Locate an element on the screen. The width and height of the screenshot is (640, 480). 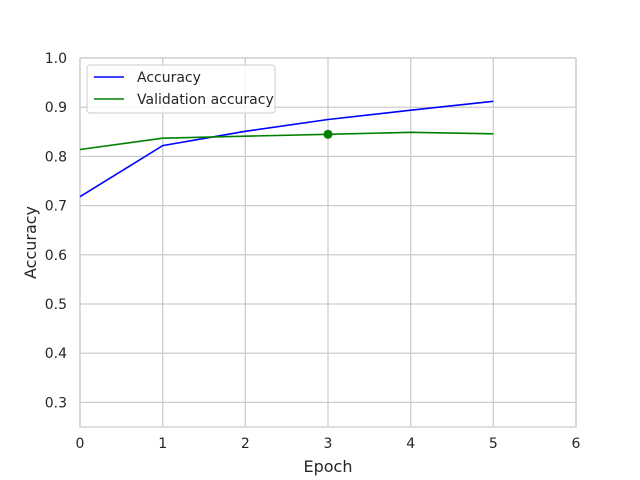
y-tick-label: 0.7 is located at coordinates (56, 207).